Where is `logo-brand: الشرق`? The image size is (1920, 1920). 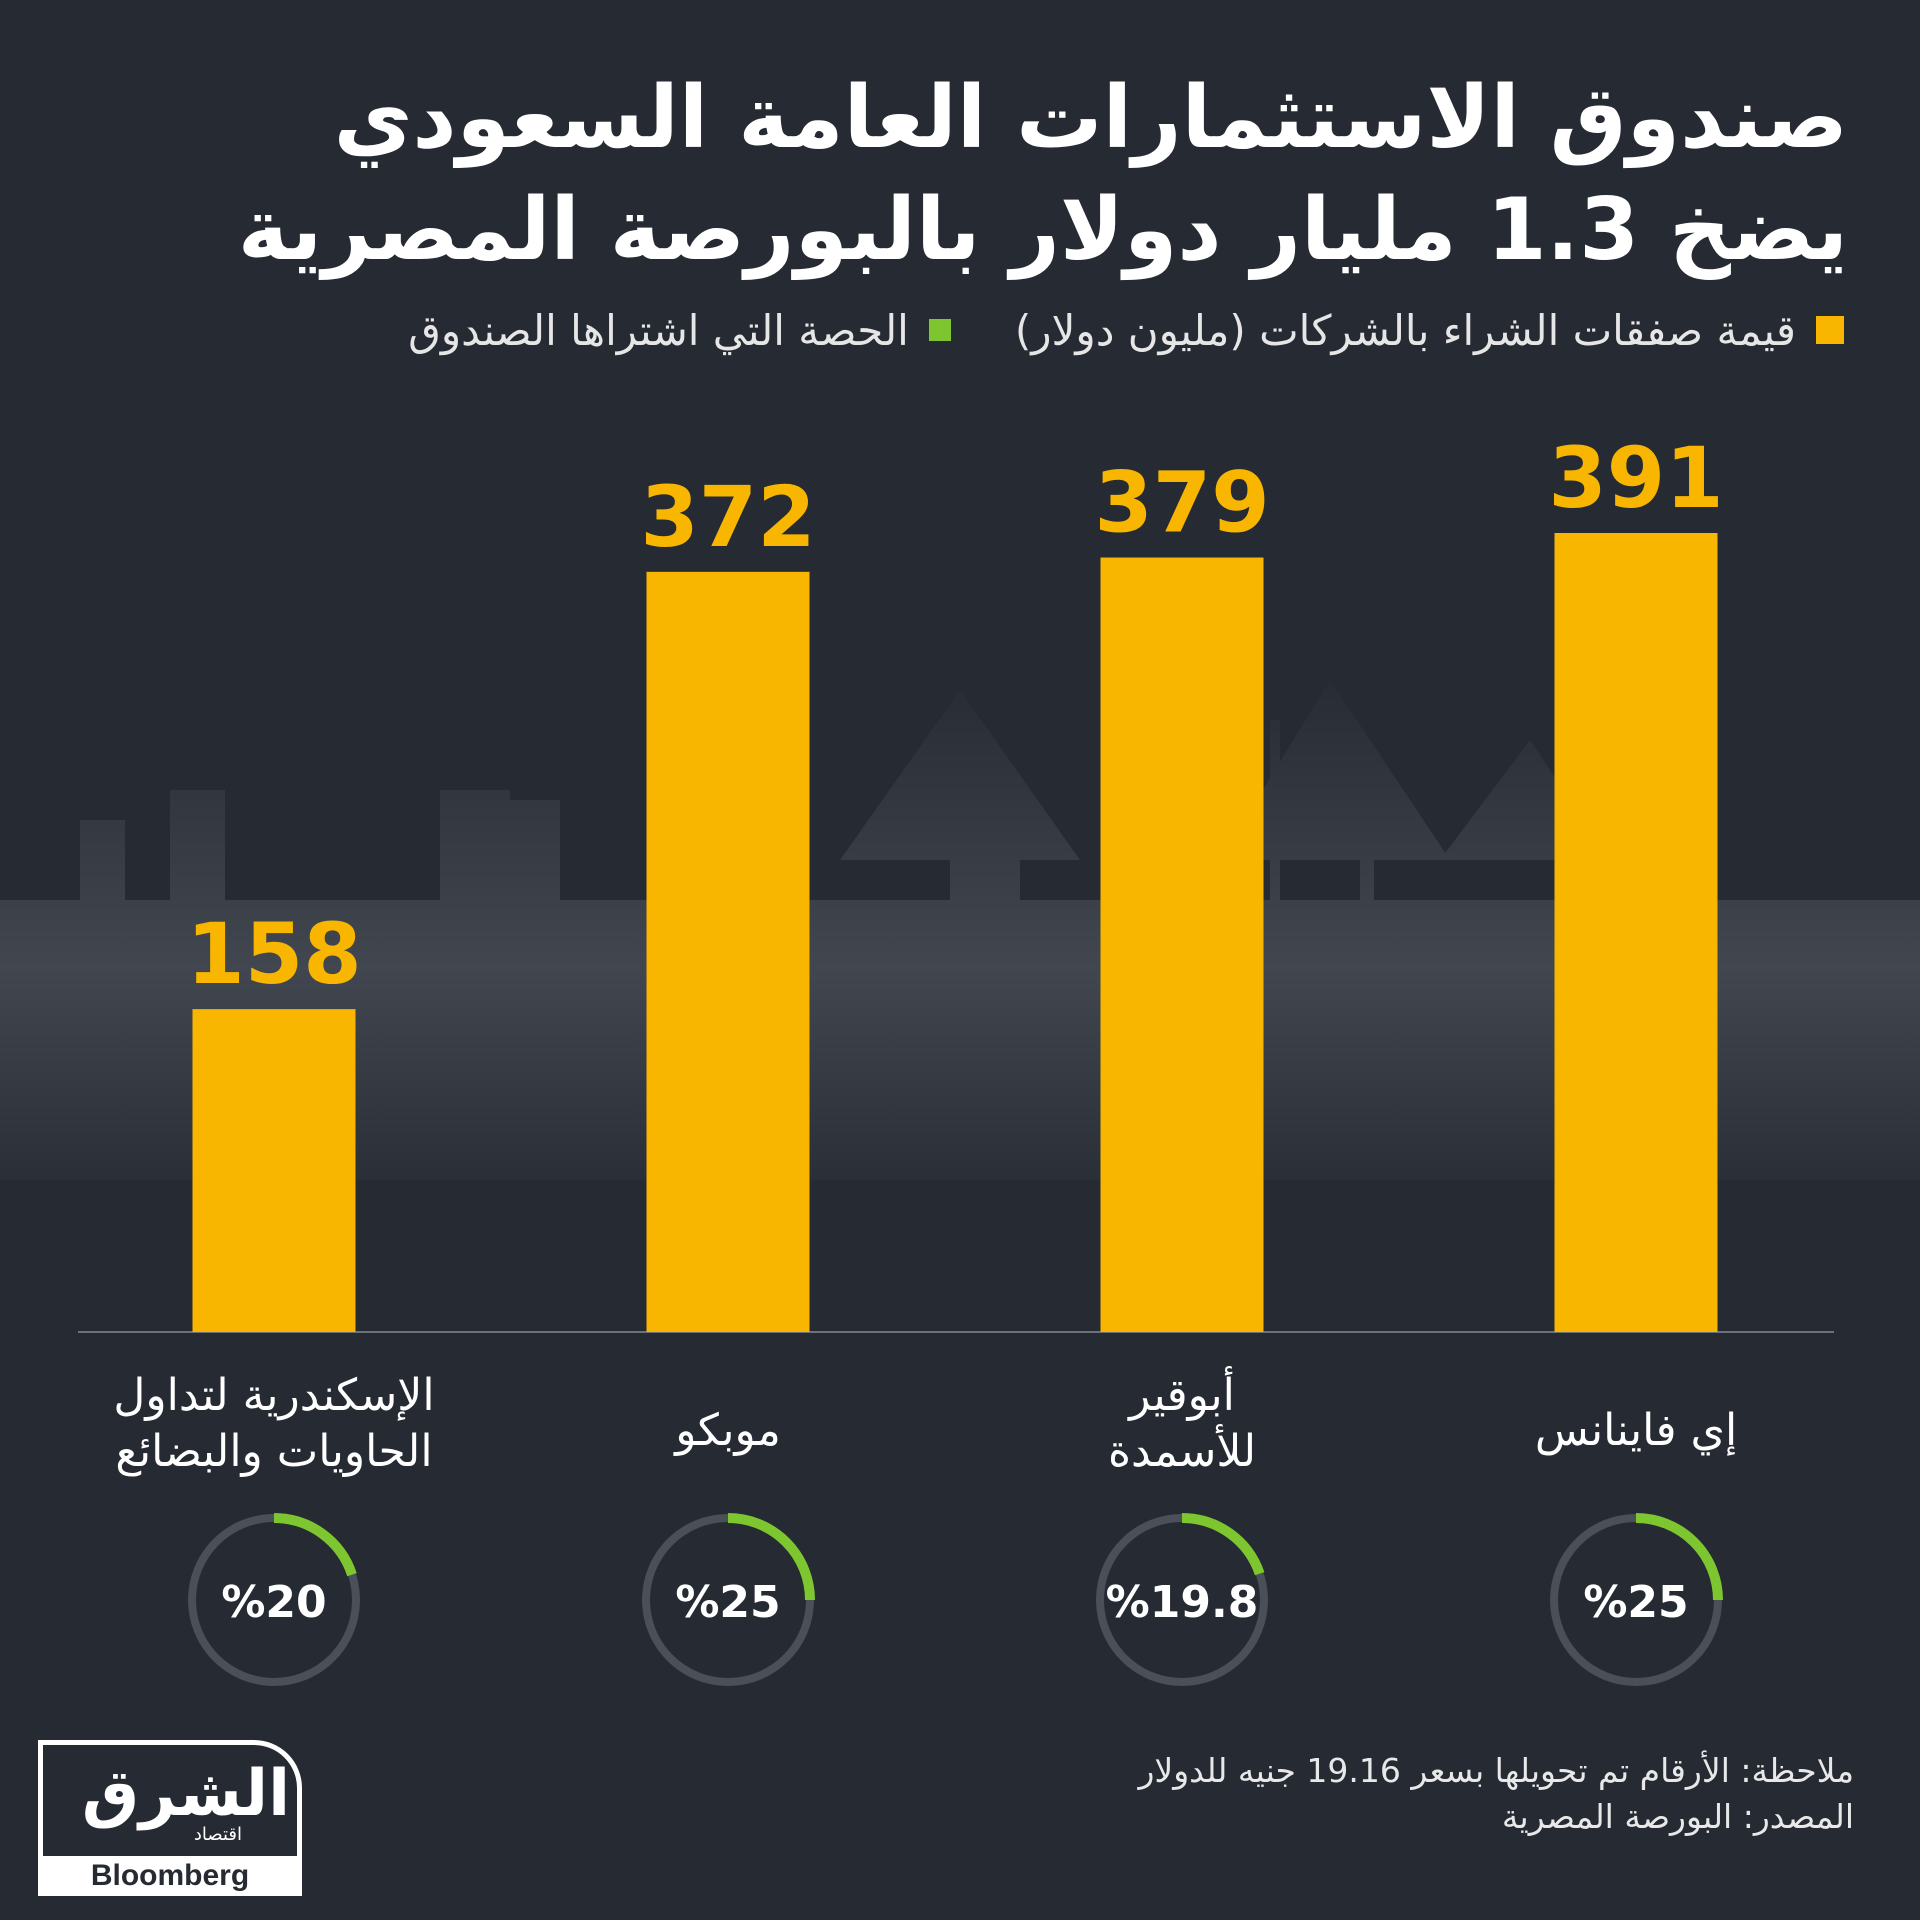
logo-brand: الشرق is located at coordinates (185, 1794).